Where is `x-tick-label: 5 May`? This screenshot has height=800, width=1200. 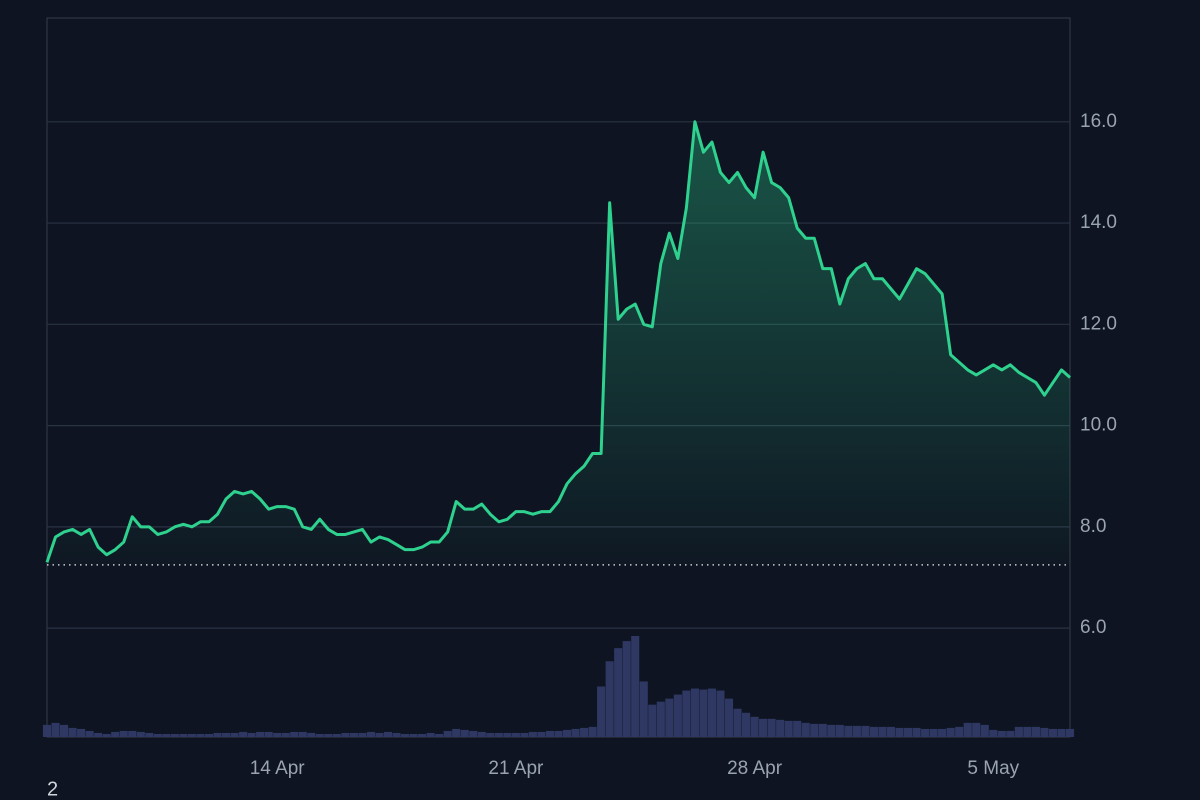
x-tick-label: 5 May is located at coordinates (993, 768).